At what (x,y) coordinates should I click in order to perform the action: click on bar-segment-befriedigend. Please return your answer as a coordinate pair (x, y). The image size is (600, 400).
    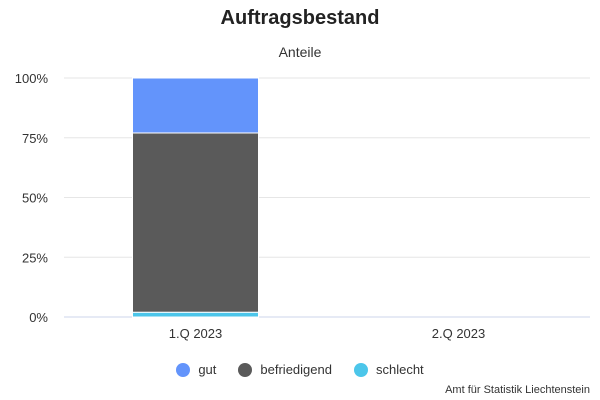
    Looking at the image, I should click on (195, 222).